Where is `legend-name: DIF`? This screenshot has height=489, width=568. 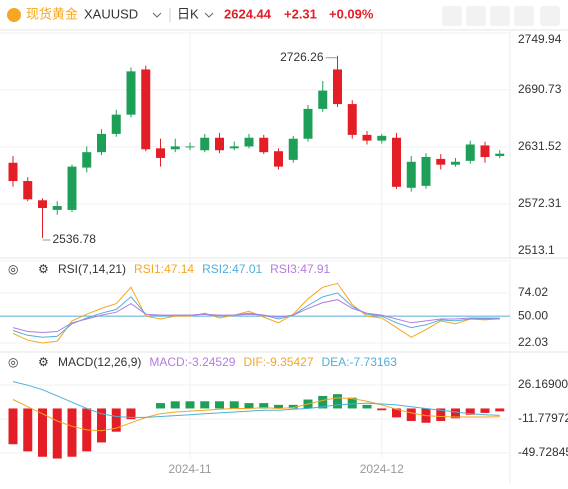 legend-name: DIF is located at coordinates (252, 362).